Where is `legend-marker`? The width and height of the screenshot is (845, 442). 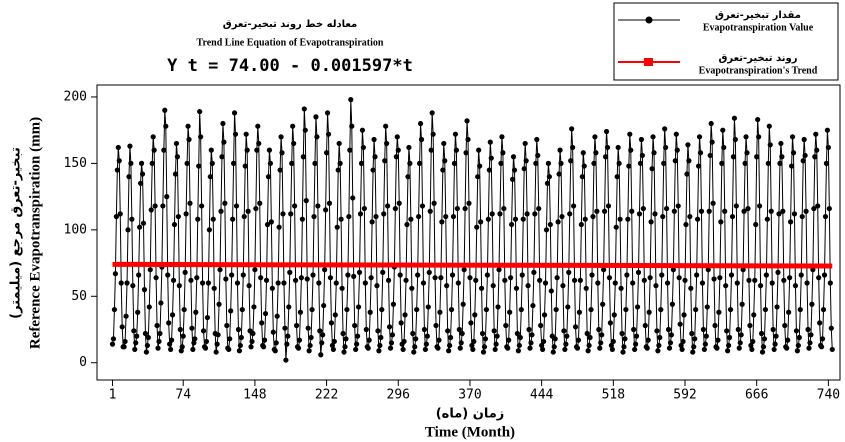 legend-marker is located at coordinates (649, 20).